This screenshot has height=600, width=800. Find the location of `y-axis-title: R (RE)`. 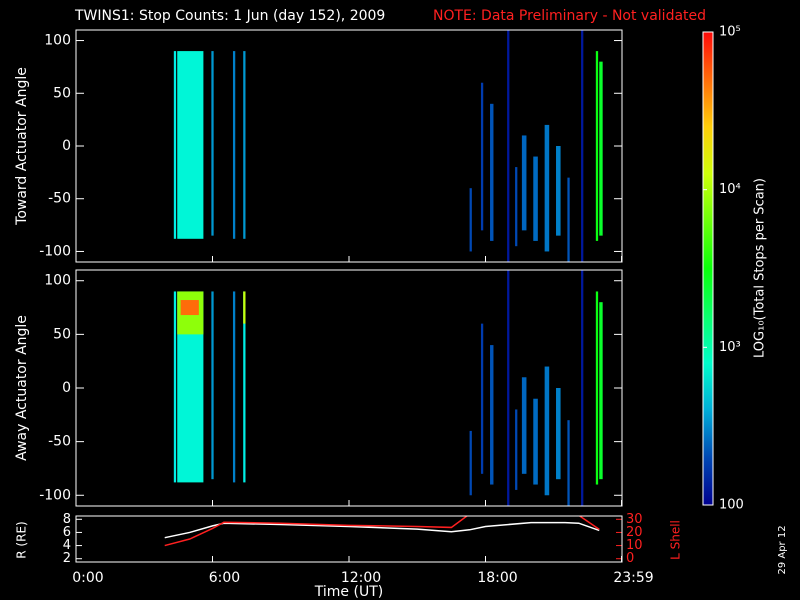

y-axis-title: R (RE) is located at coordinates (22, 539).